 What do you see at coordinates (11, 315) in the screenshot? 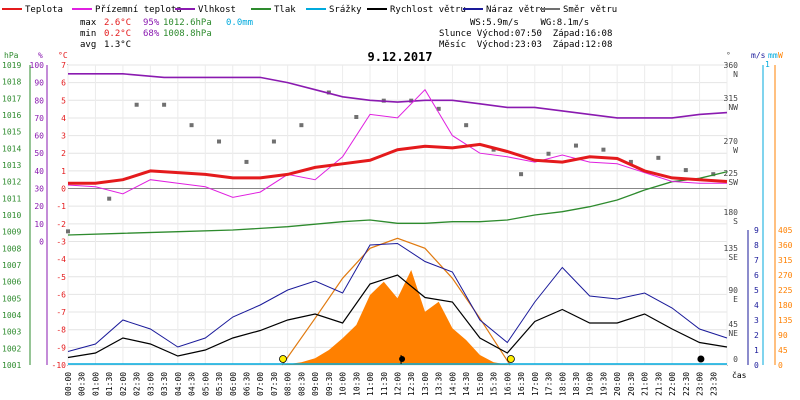
I see `pressure-tick-label: 1004` at bounding box center [11, 315].